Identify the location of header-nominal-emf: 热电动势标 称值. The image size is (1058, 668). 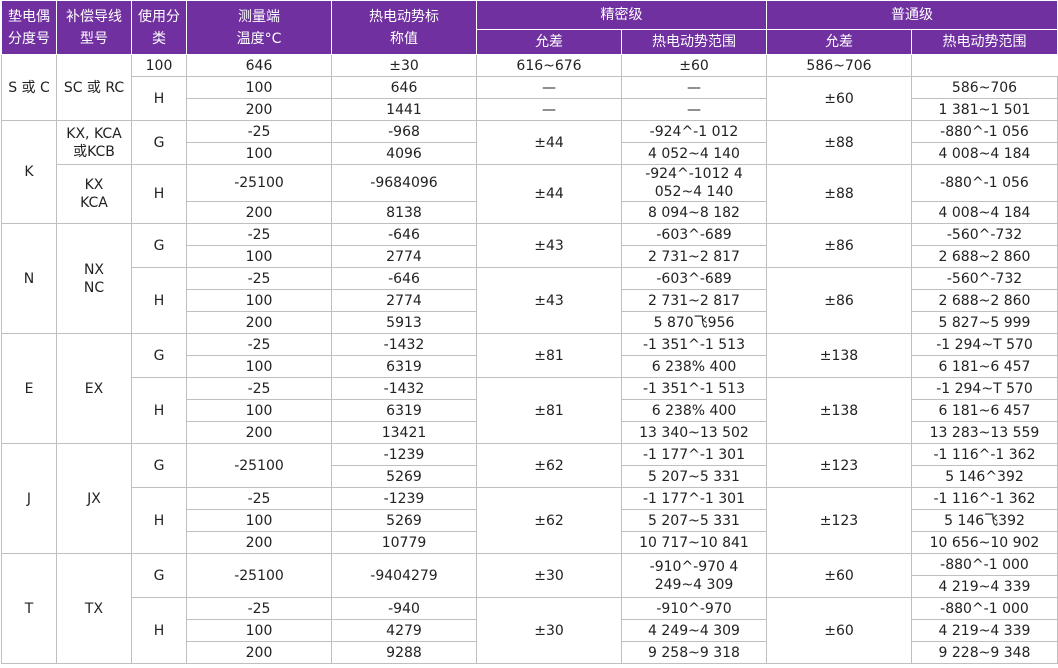
(404, 27).